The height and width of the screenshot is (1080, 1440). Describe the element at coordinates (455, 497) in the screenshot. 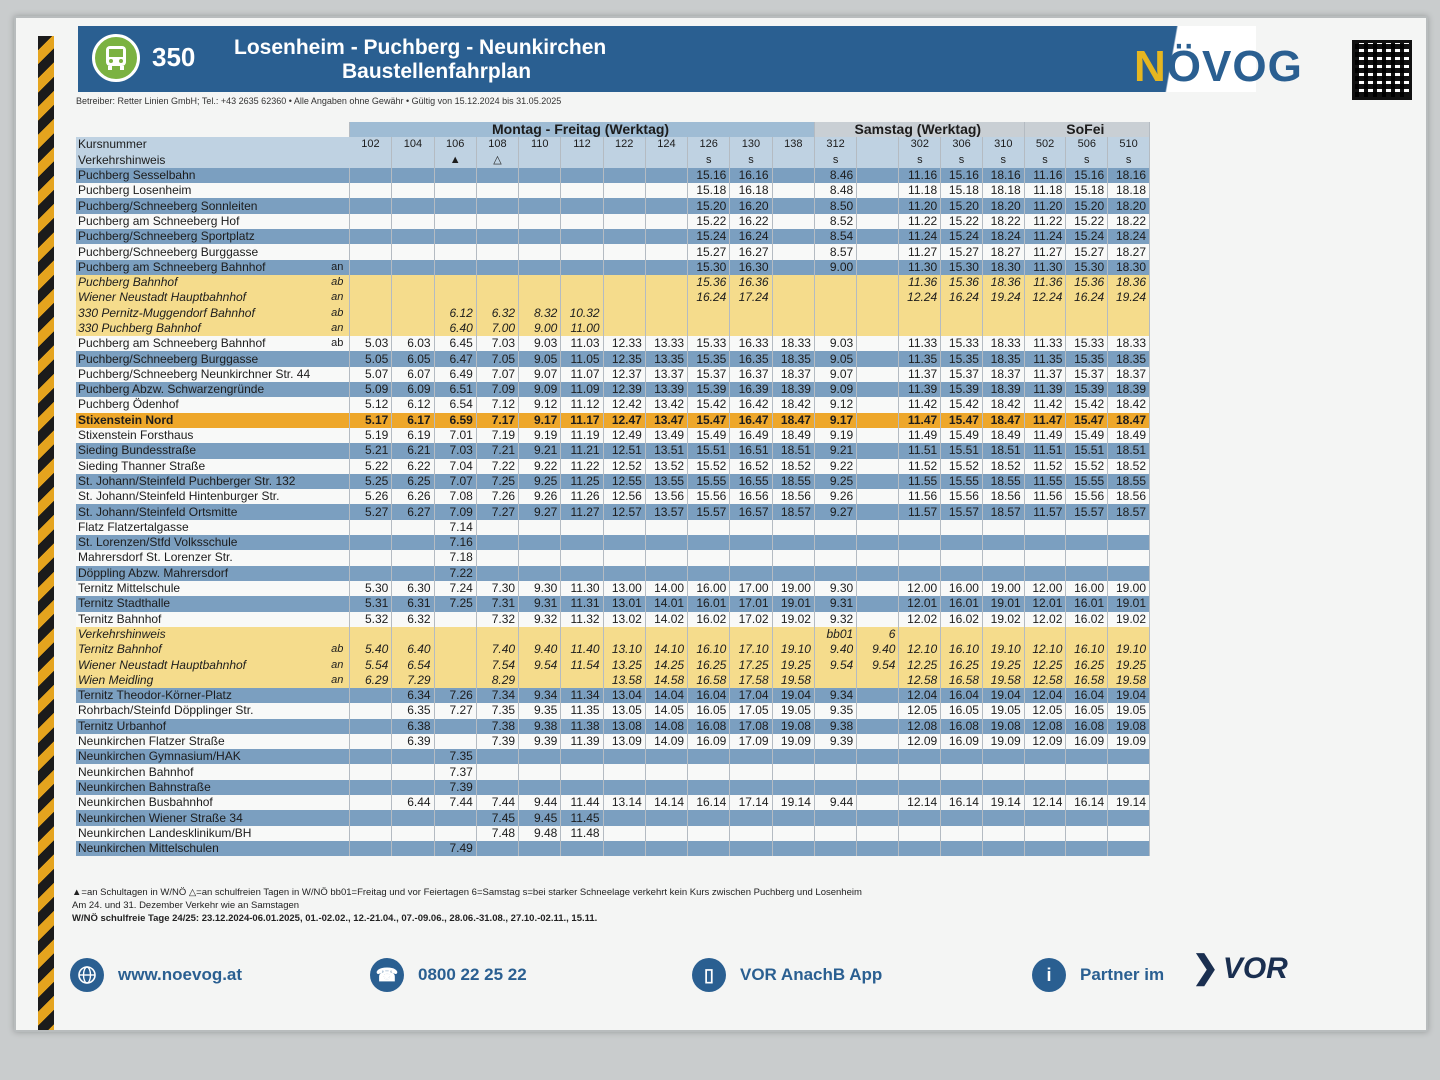

I see `departure-time: 7.08` at that location.